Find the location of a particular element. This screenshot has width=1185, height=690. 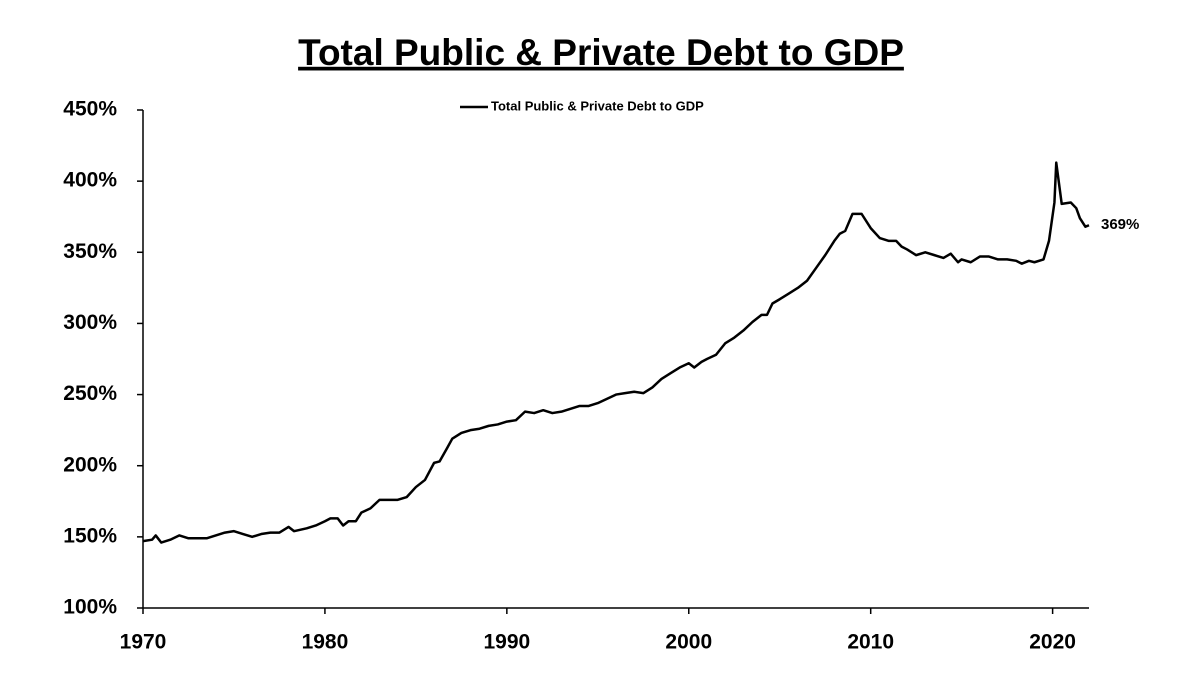

x-tick-label: 2000 is located at coordinates (688, 642).